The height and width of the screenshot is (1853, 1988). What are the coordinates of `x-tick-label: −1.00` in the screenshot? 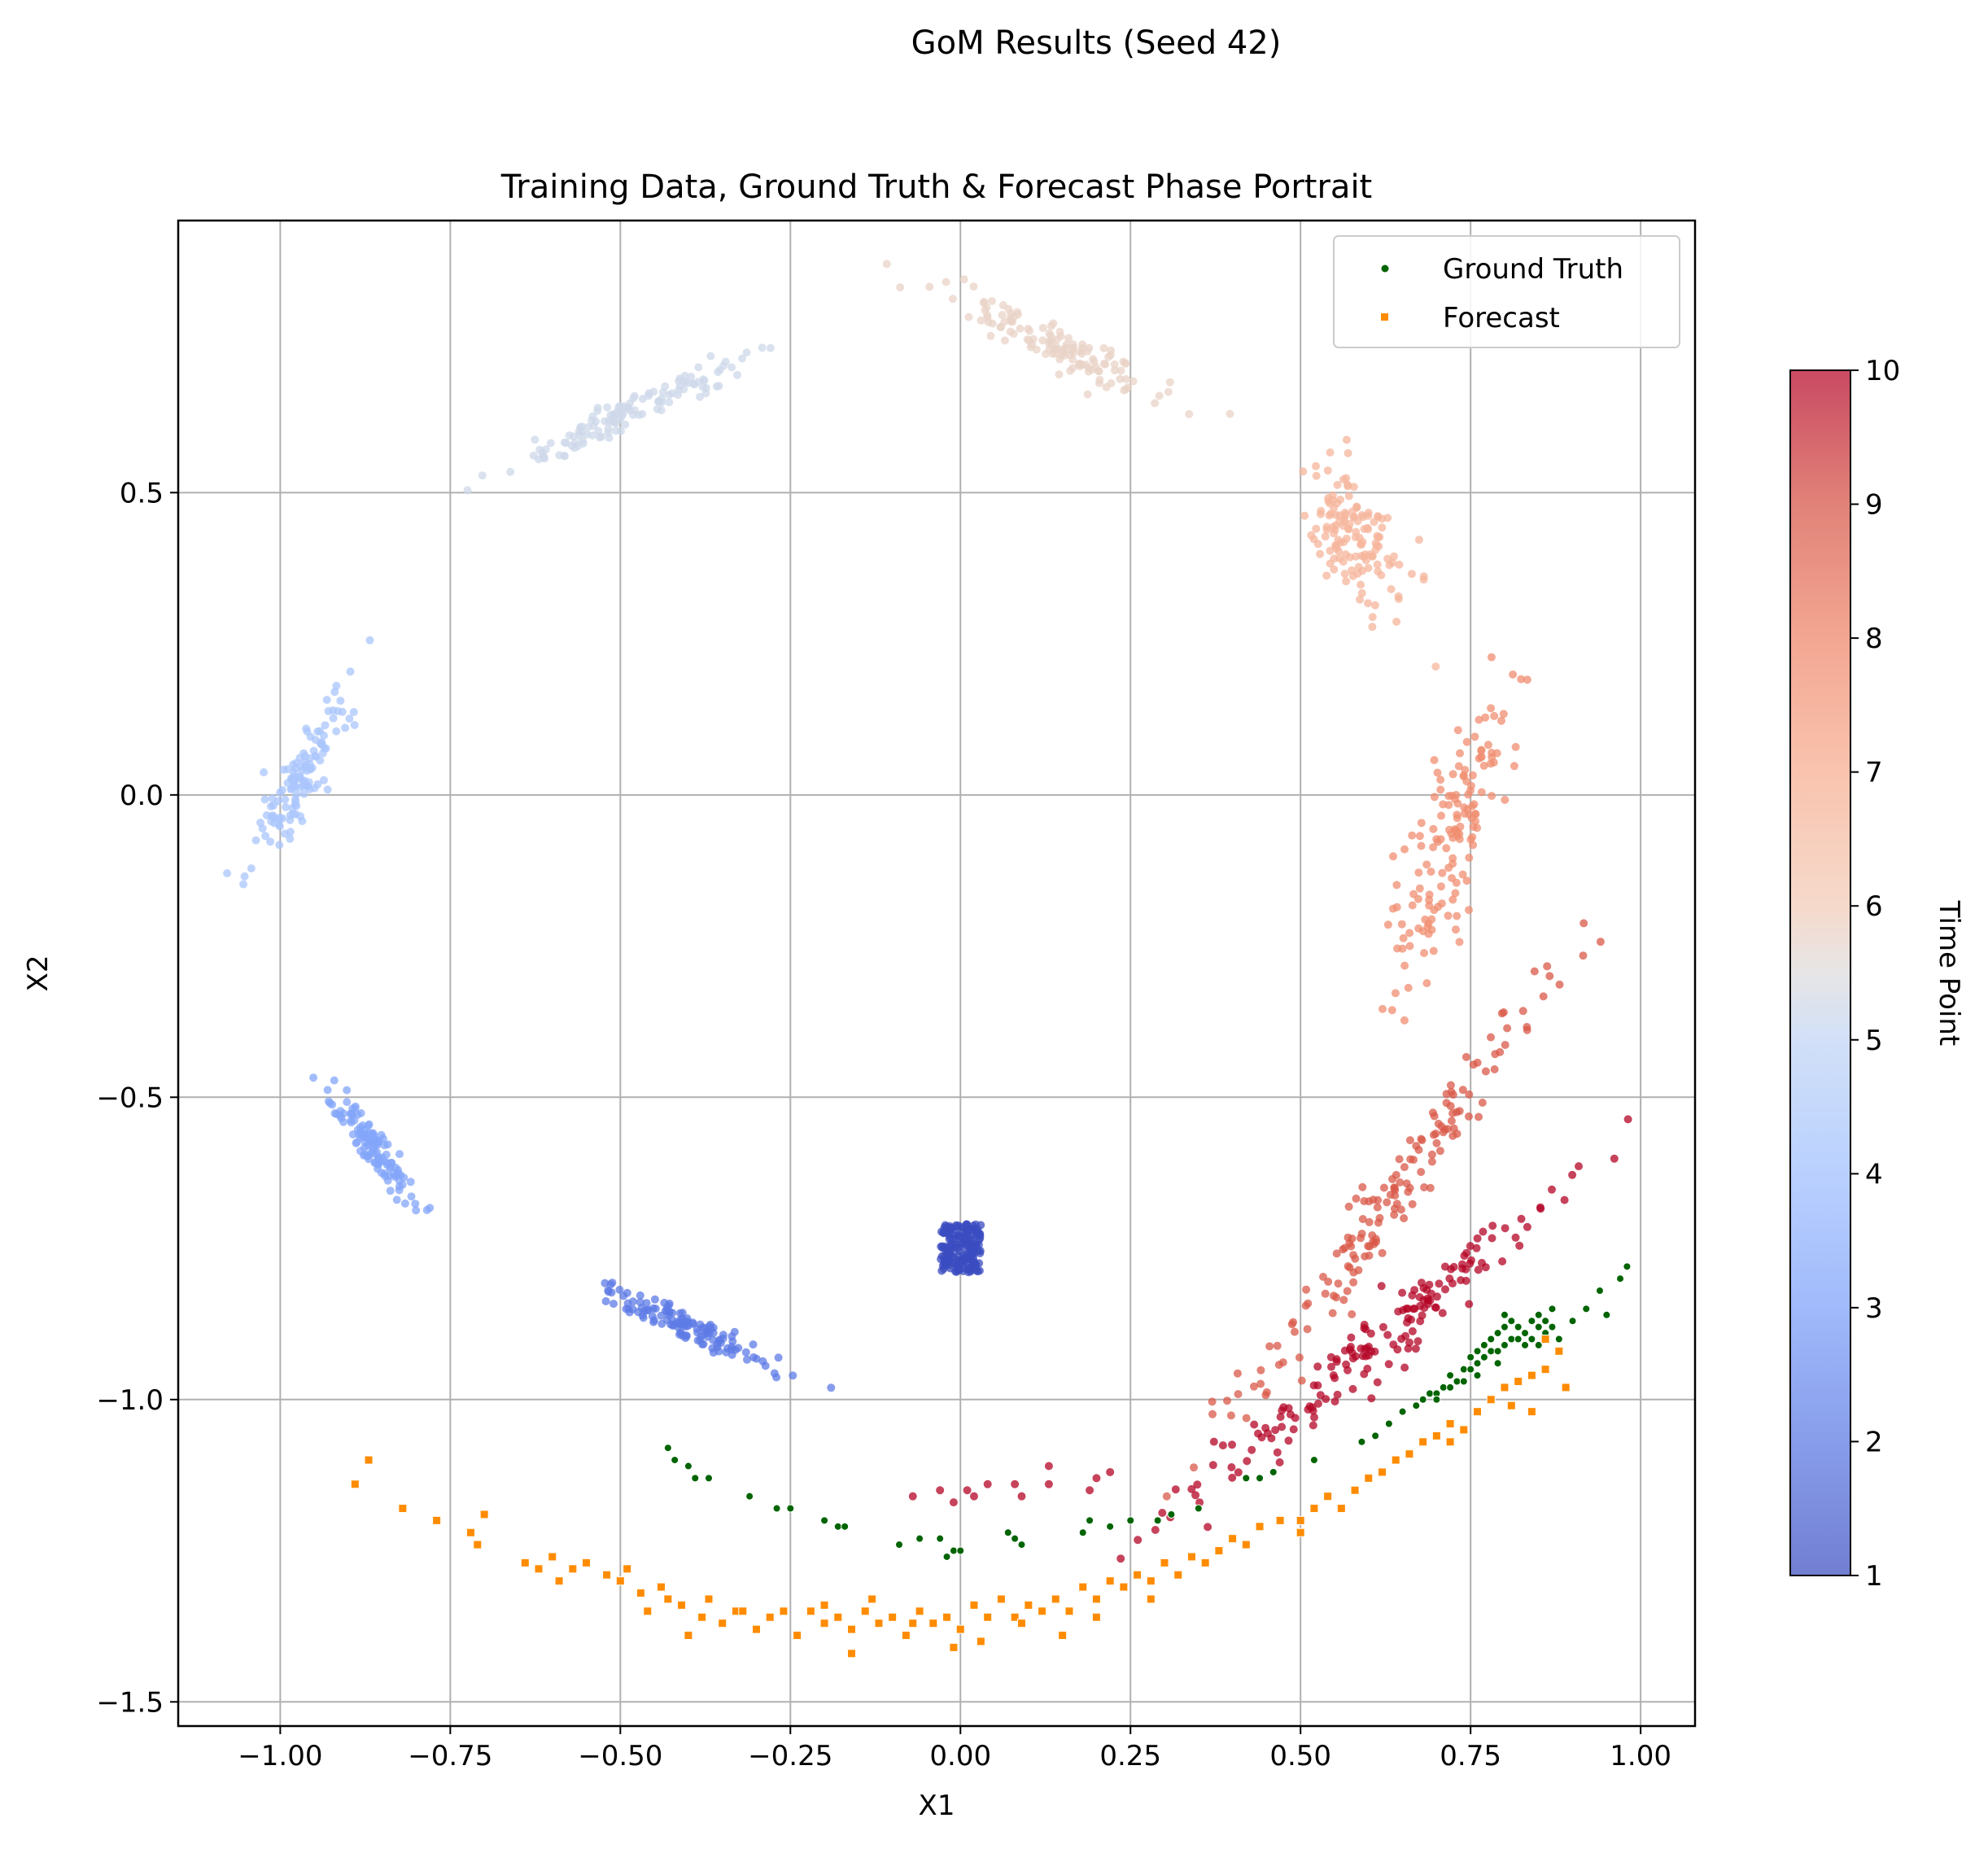 It's located at (280, 1756).